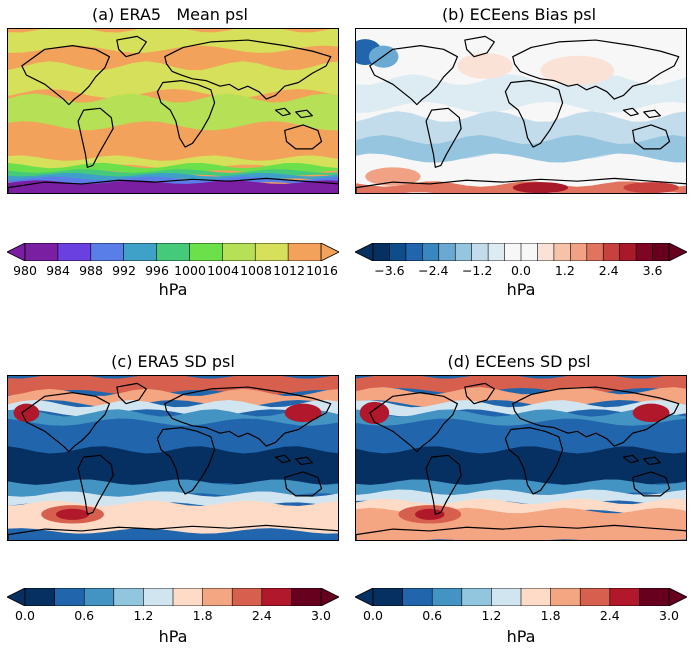 The width and height of the screenshot is (695, 649). What do you see at coordinates (190, 270) in the screenshot?
I see `colorbar-tick-label: 1000` at bounding box center [190, 270].